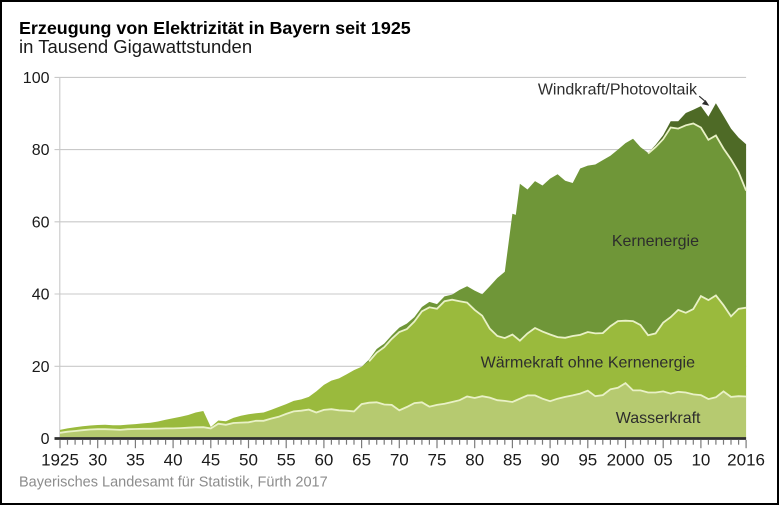  I want to click on svg-text: 70, so click(399, 460).